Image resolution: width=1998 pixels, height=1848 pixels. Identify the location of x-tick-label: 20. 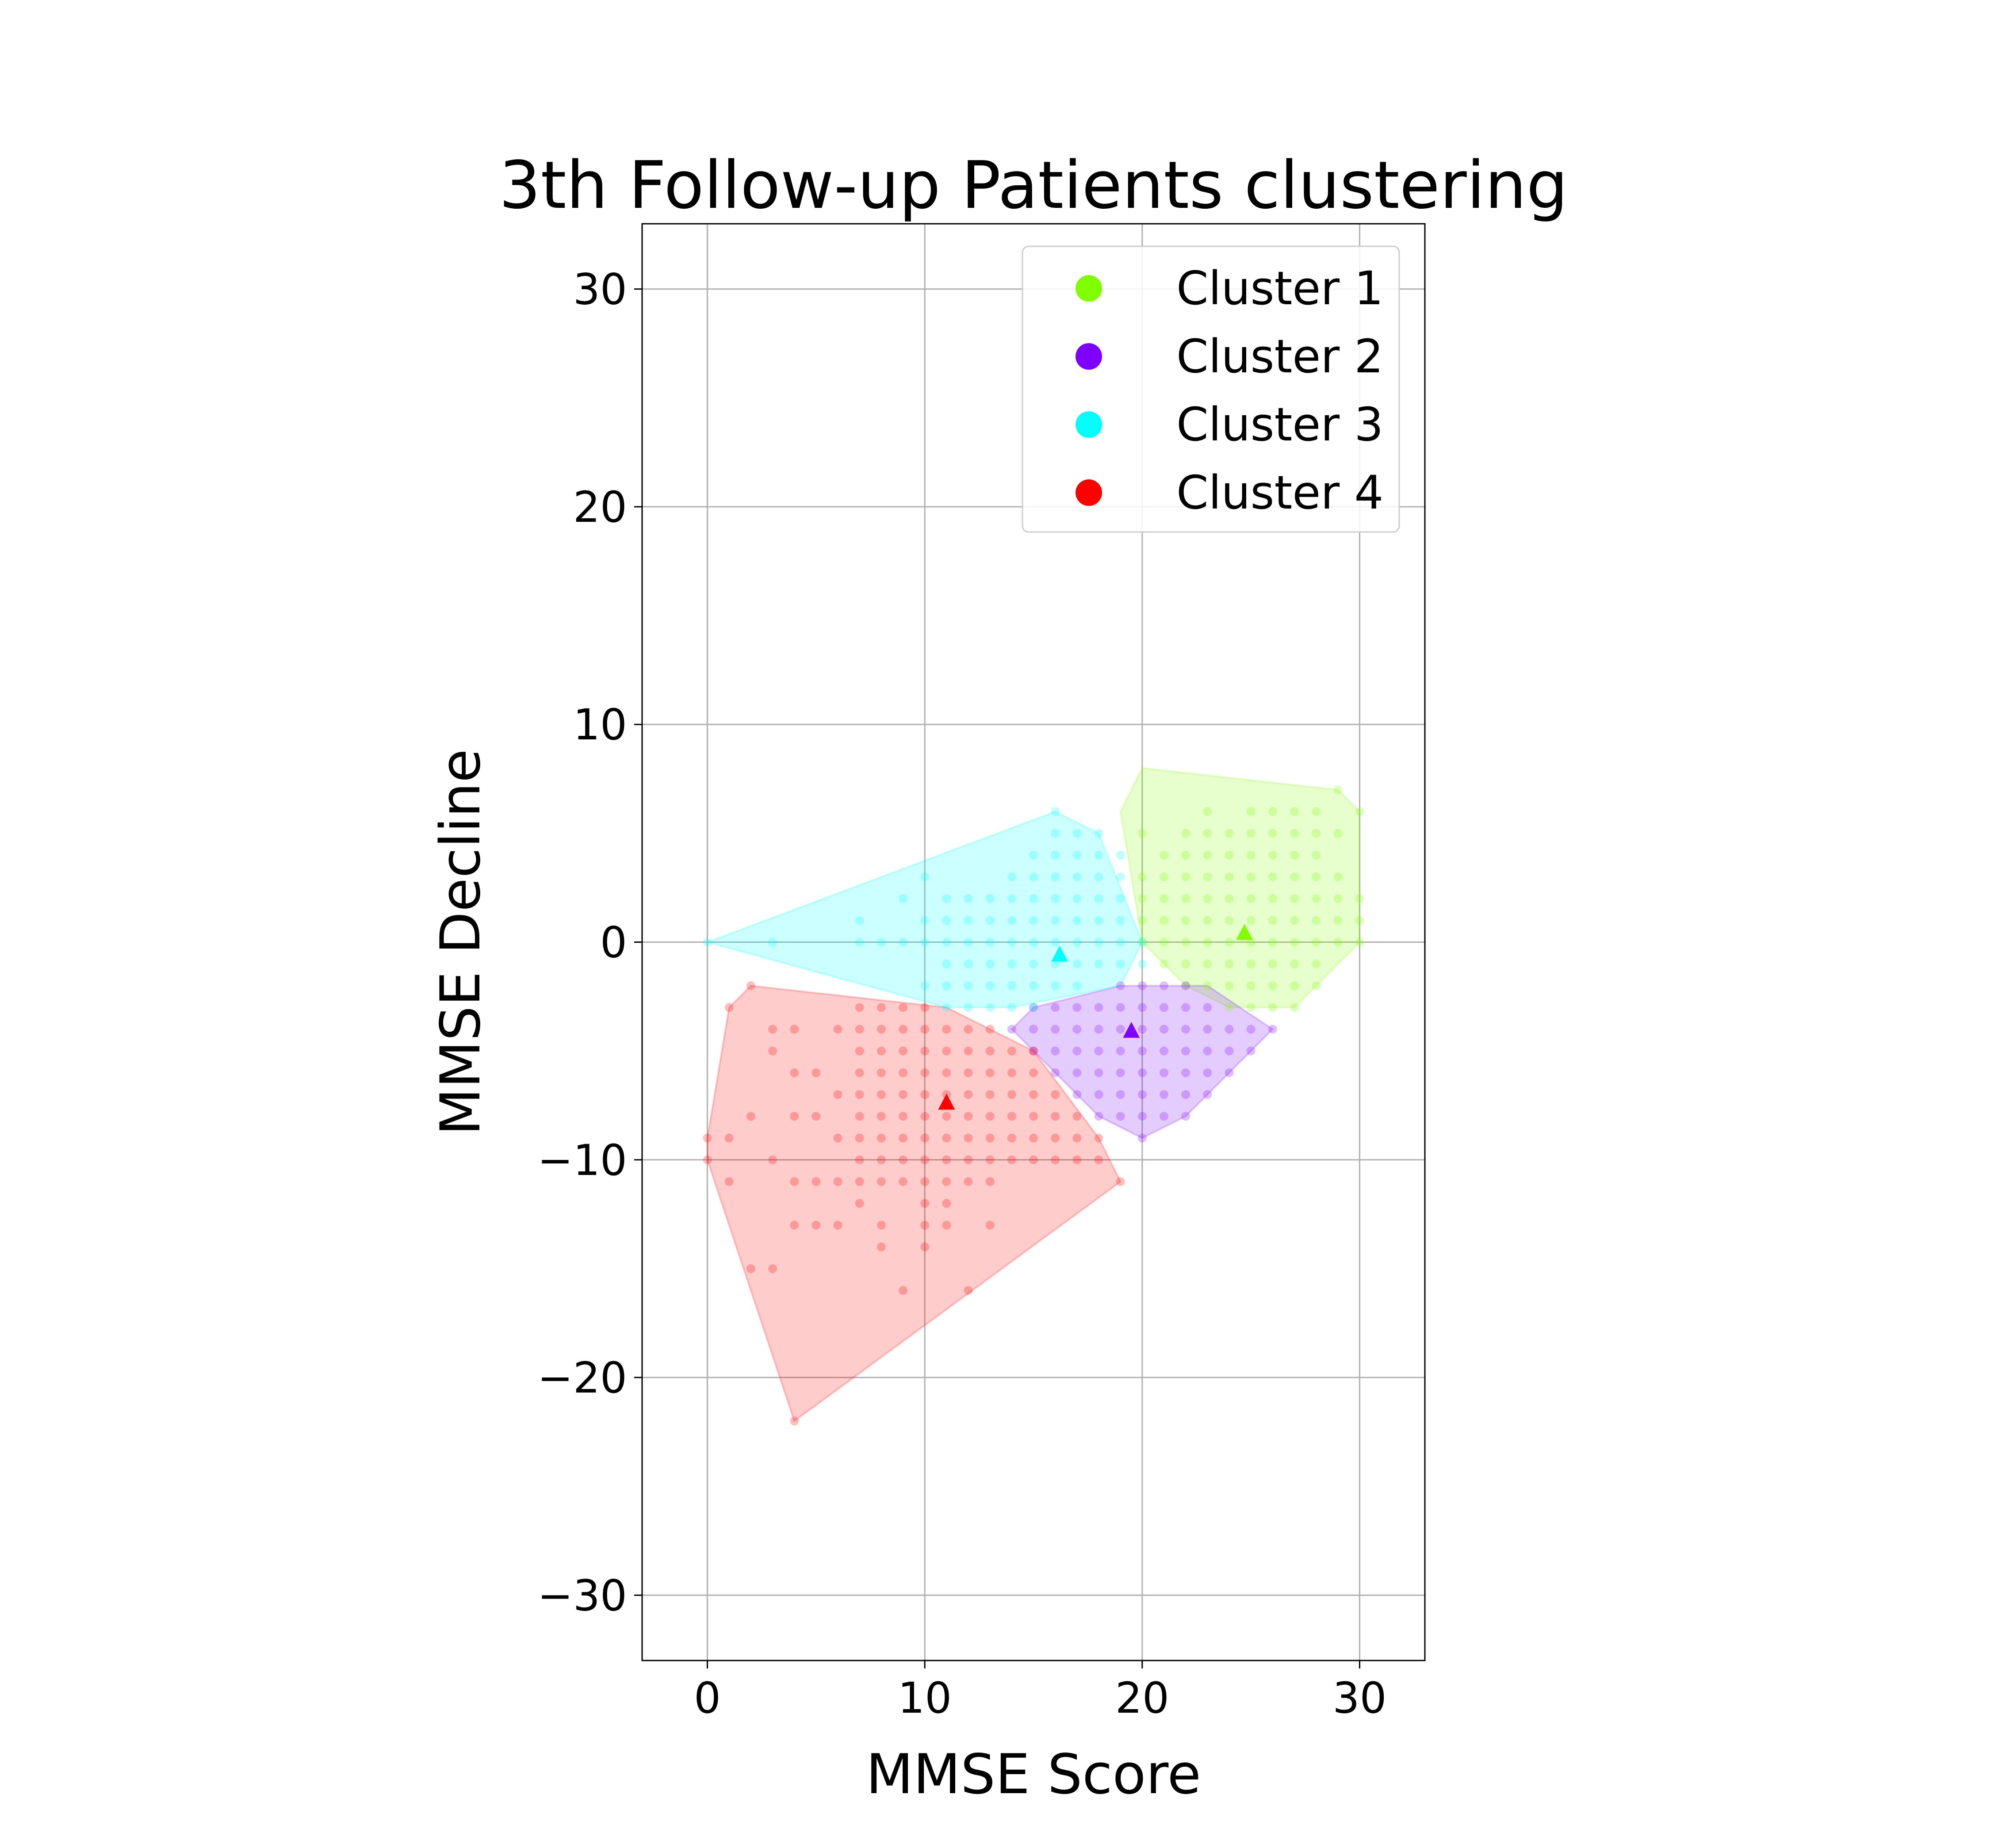
(1142, 1698).